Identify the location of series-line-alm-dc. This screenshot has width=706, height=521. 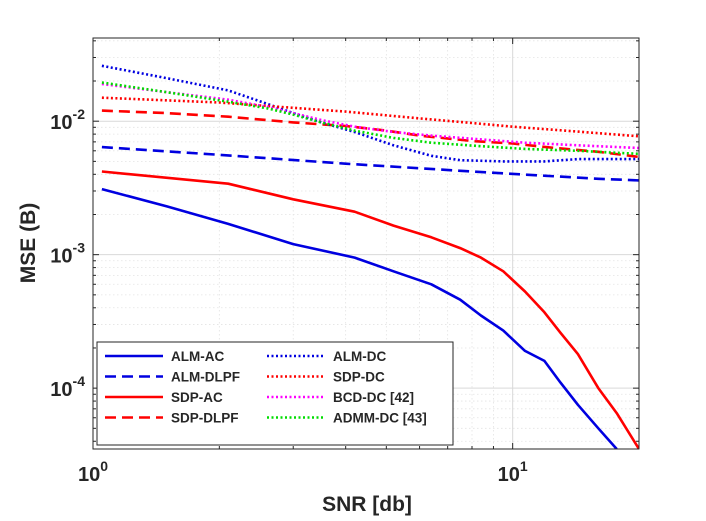
(370, 113).